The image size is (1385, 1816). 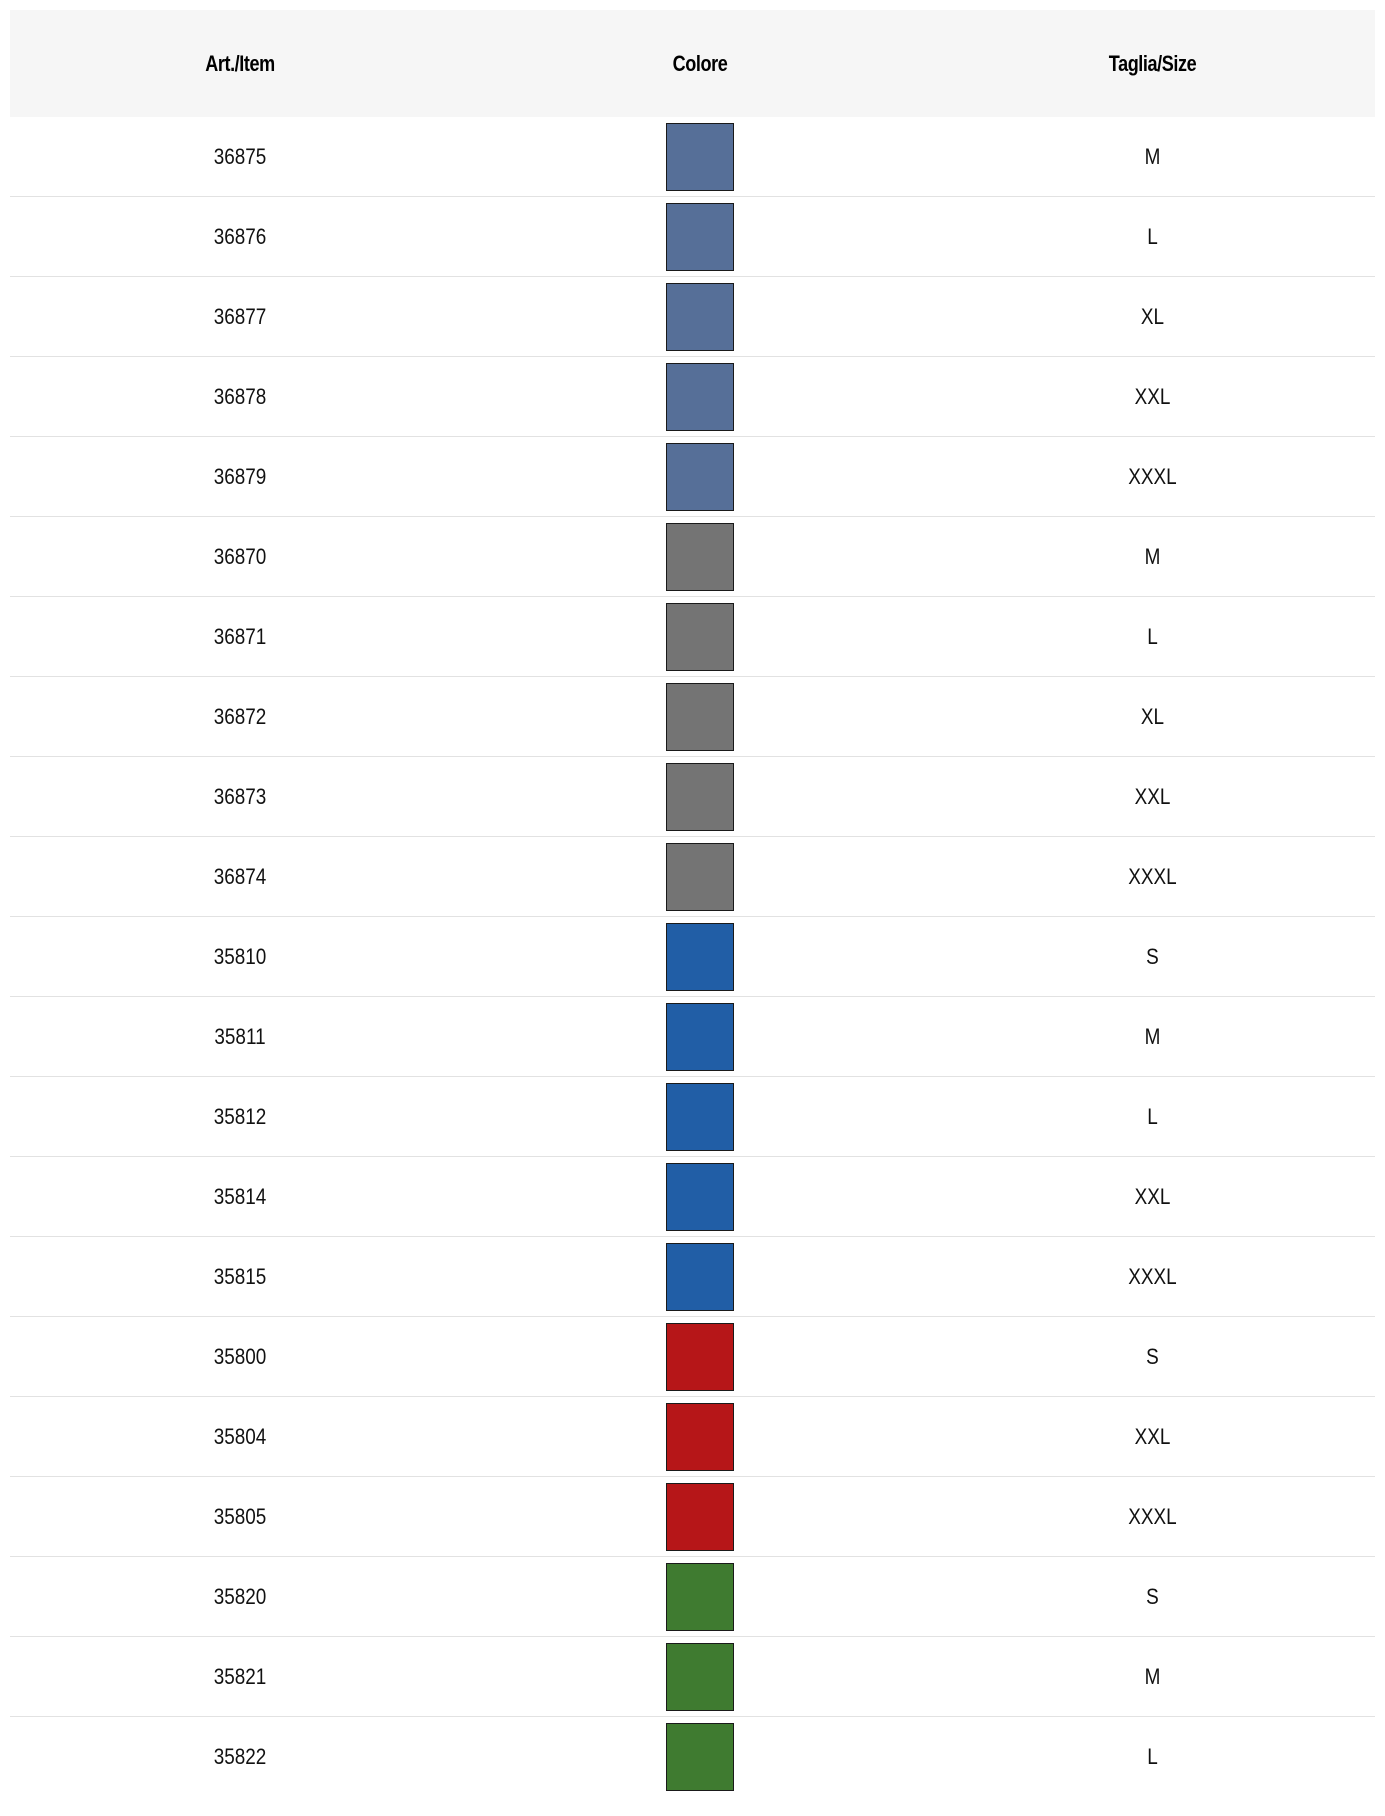 What do you see at coordinates (240, 1116) in the screenshot?
I see `item-code: 35812` at bounding box center [240, 1116].